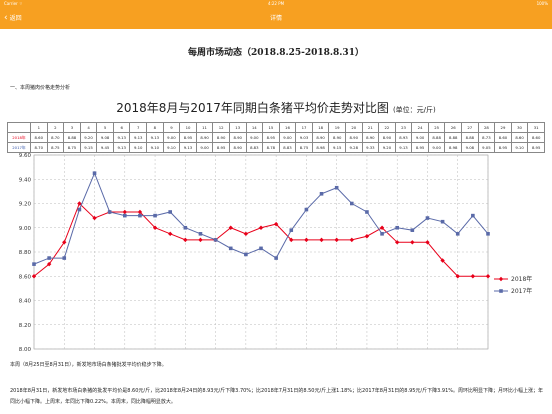 The image size is (552, 414). Describe the element at coordinates (436, 127) in the screenshot. I see `table-day-cell: 25` at that location.